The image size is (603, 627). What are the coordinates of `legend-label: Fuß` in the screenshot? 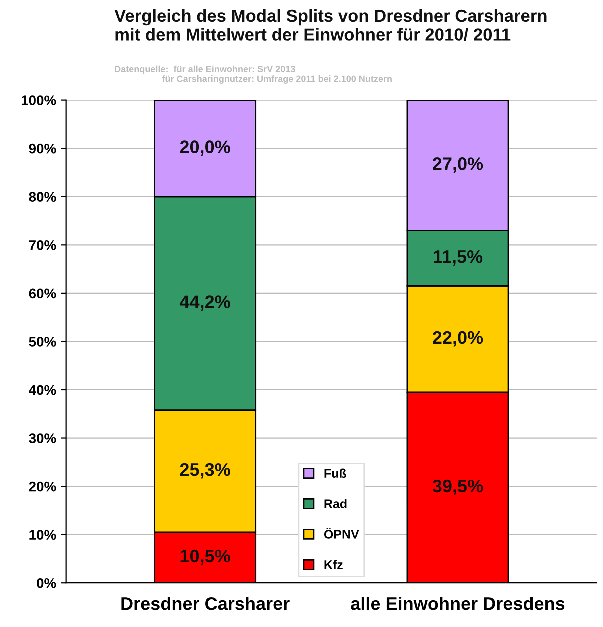 It's located at (335, 473).